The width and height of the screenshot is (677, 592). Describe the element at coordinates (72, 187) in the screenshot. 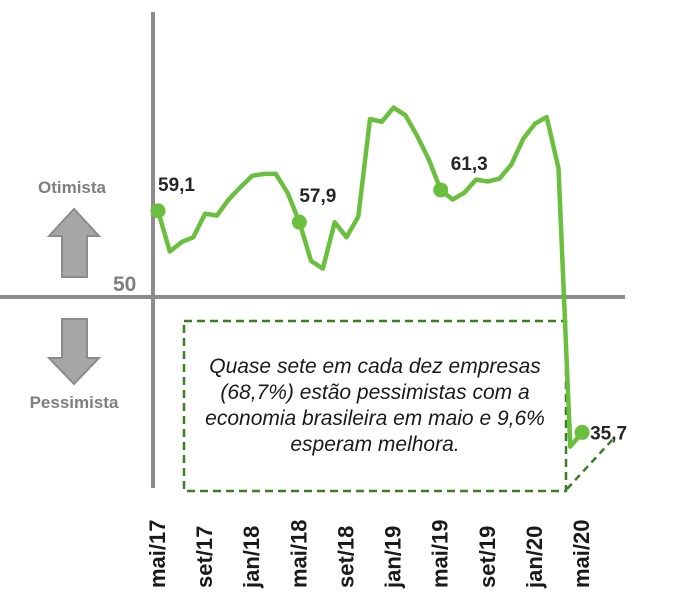

I see `optimist-label: Otimista` at that location.